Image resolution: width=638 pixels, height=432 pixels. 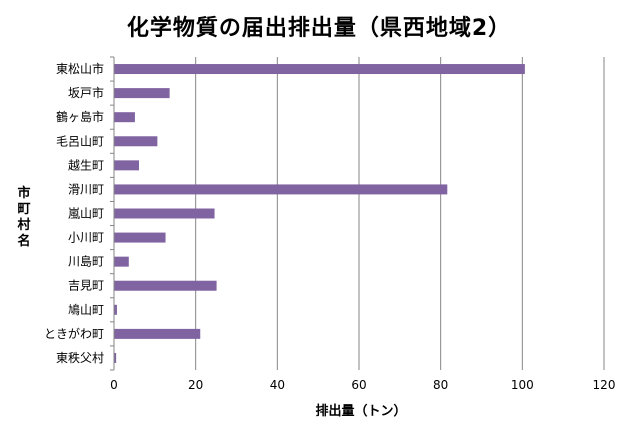 What do you see at coordinates (86, 214) in the screenshot?
I see `y-tick-label-6: 嵐山町` at bounding box center [86, 214].